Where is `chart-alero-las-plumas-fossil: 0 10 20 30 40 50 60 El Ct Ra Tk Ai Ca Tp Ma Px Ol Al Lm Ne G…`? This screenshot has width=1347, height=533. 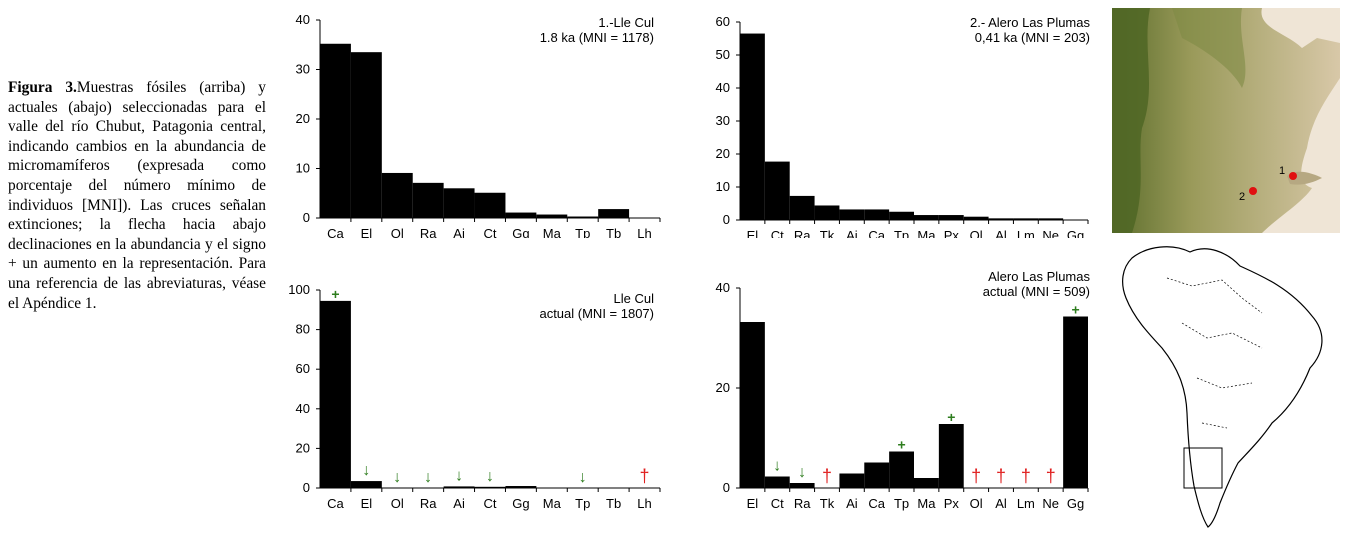 chart-alero-las-plumas-fossil: 0 10 20 30 40 50 60 El Ct Ra Tk Ai Ca Tp Ma Px Ol Al Lm Ne G… is located at coordinates (903, 126).